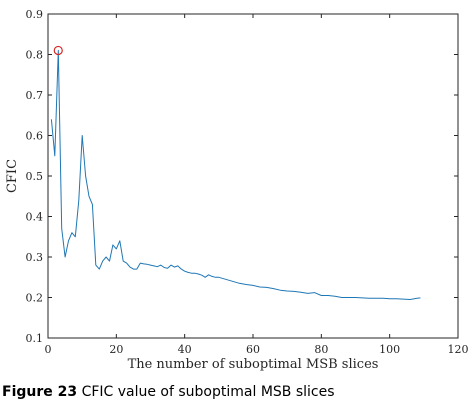 Image resolution: width=474 pixels, height=404 pixels. Describe the element at coordinates (253, 349) in the screenshot. I see `x-tick-label: 60` at that location.